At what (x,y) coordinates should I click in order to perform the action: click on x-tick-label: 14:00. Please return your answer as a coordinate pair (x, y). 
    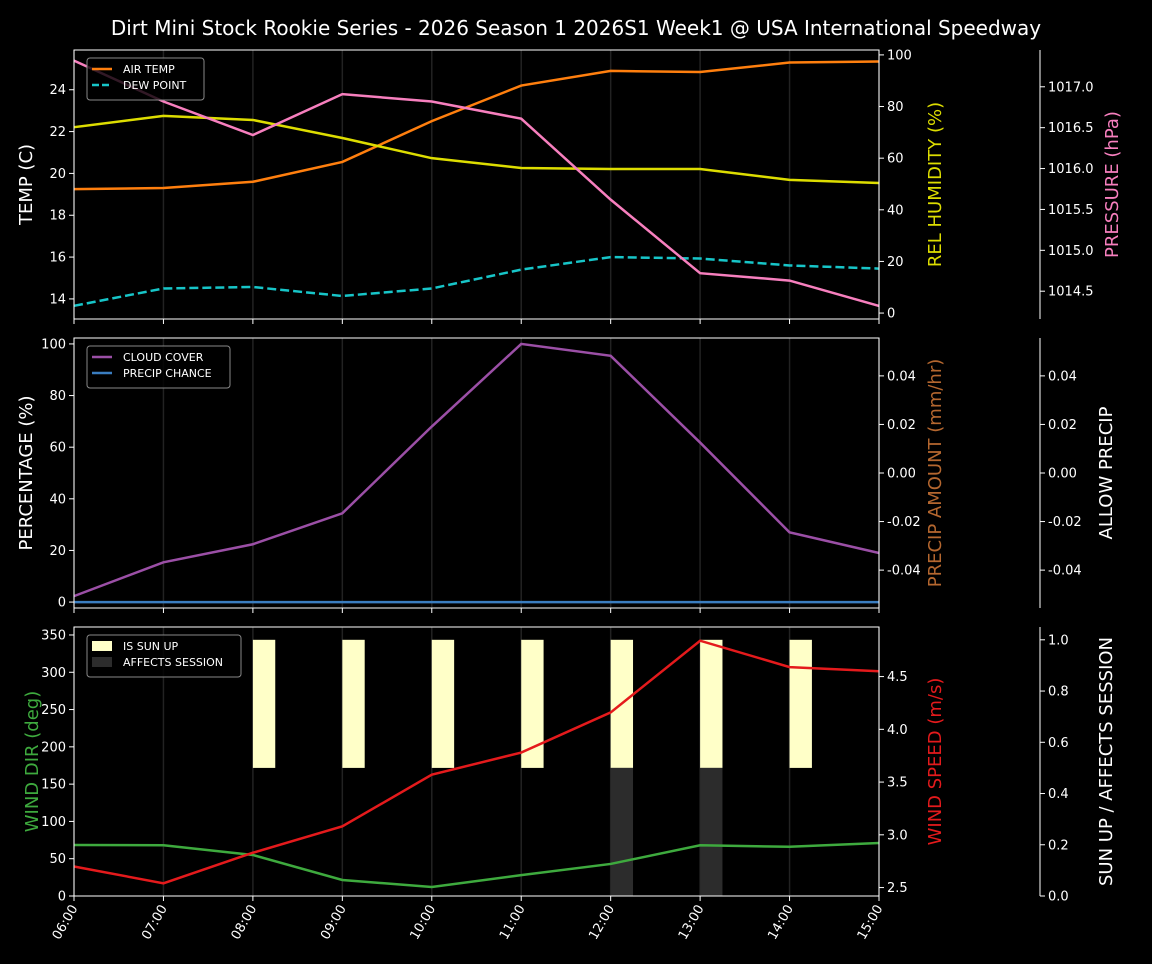
    Looking at the image, I should click on (781, 923).